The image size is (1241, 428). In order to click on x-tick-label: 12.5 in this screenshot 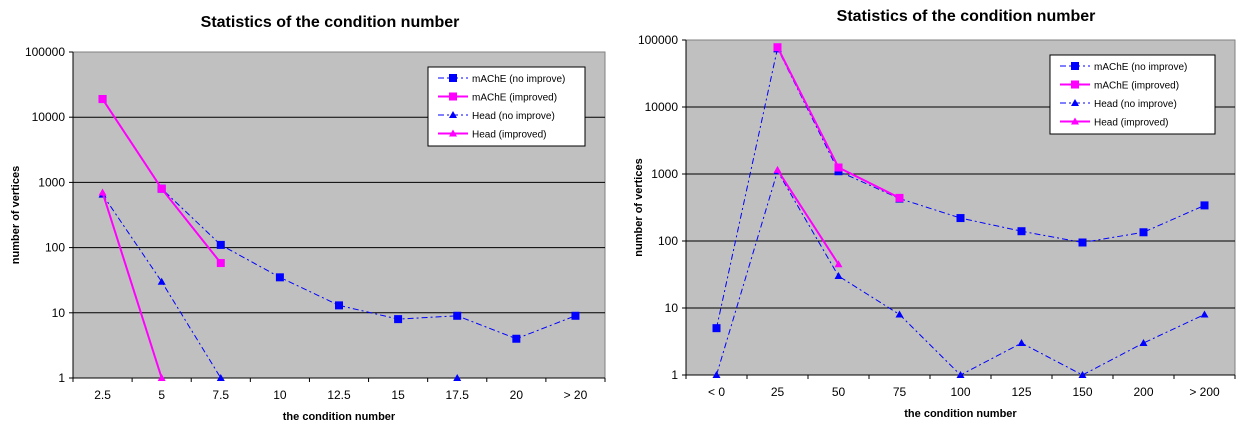, I will do `click(339, 395)`.